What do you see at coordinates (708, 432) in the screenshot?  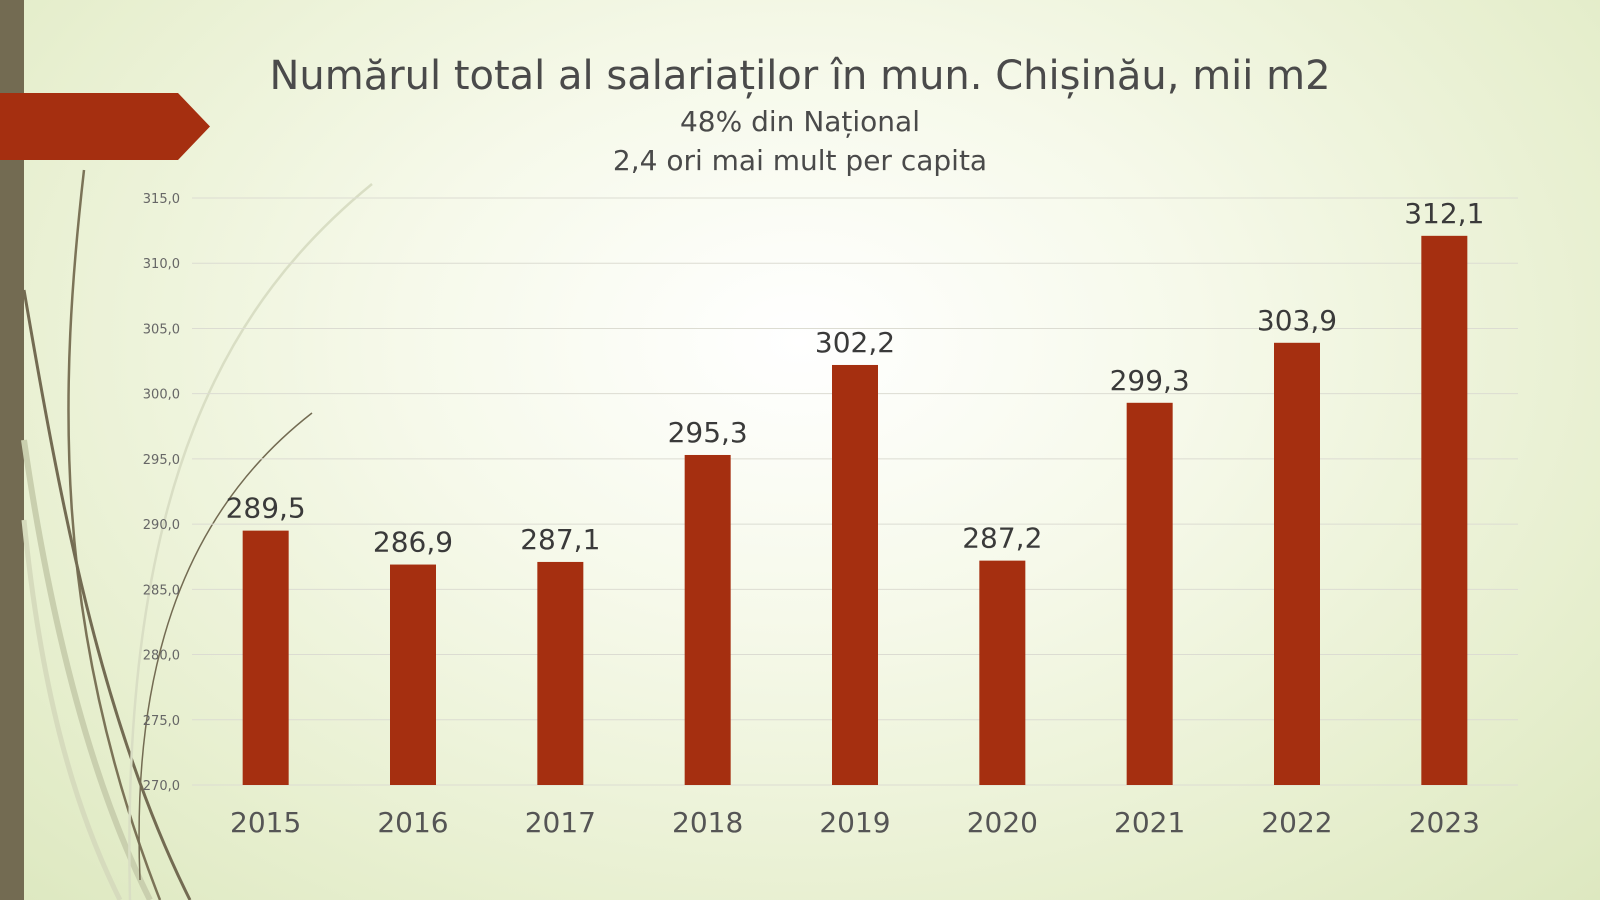 I see `data-label-2018: 295,3` at bounding box center [708, 432].